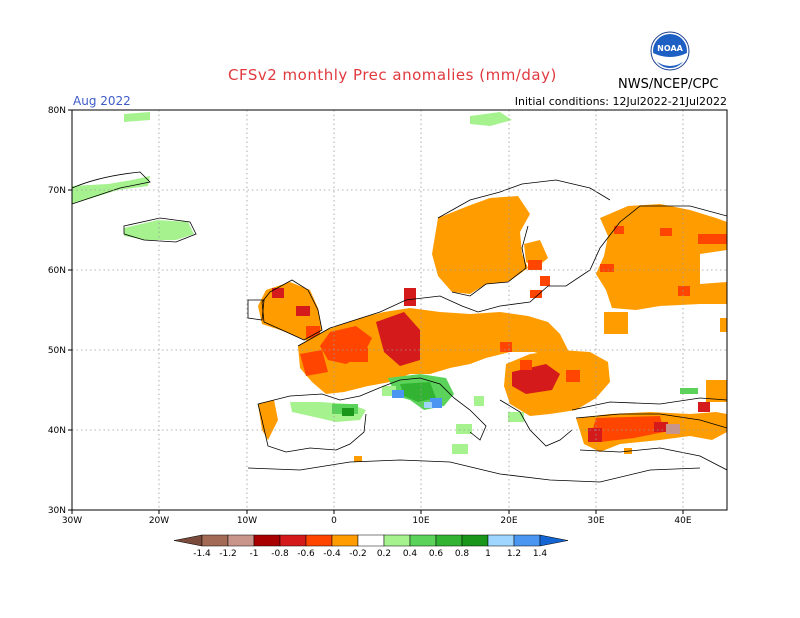  I want to click on lon-label-40e: 40E, so click(682, 521).